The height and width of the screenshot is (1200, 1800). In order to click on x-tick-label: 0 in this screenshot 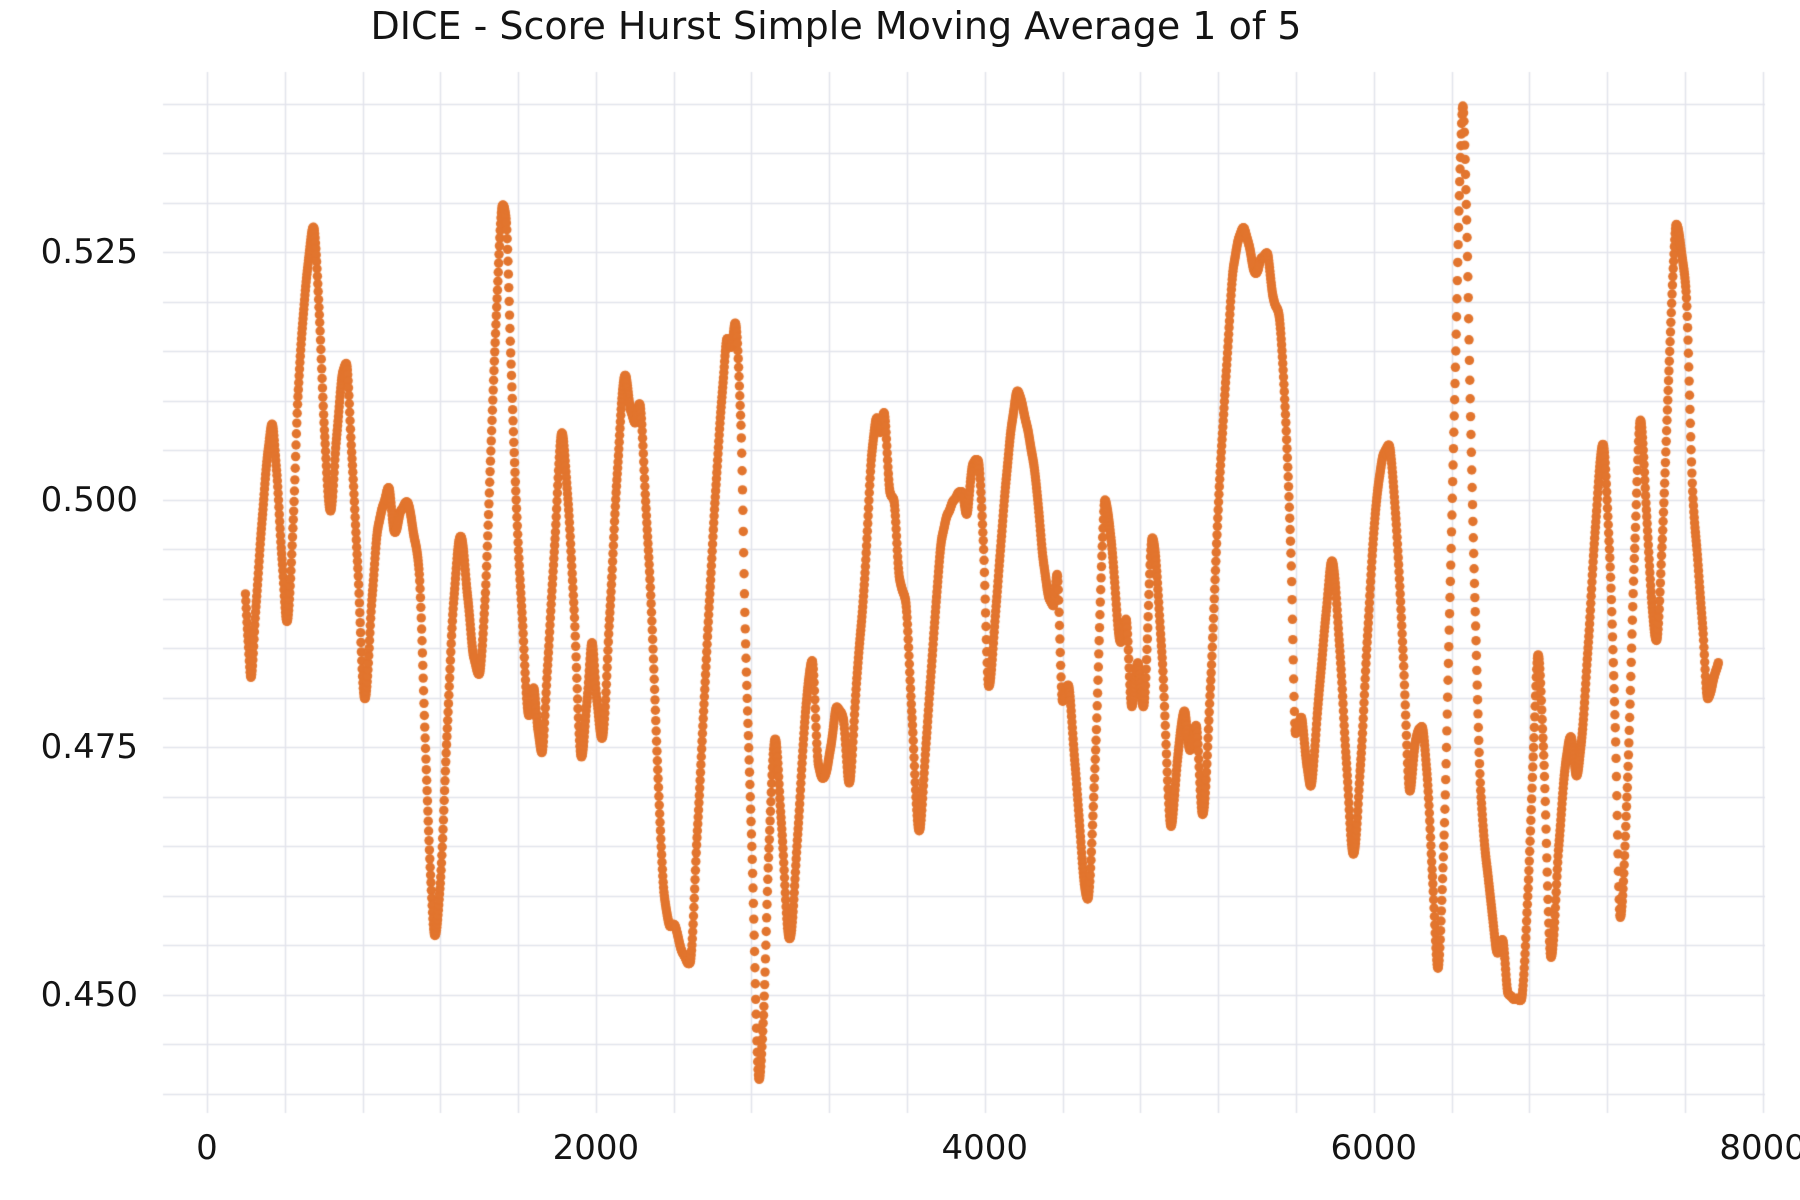, I will do `click(207, 1148)`.